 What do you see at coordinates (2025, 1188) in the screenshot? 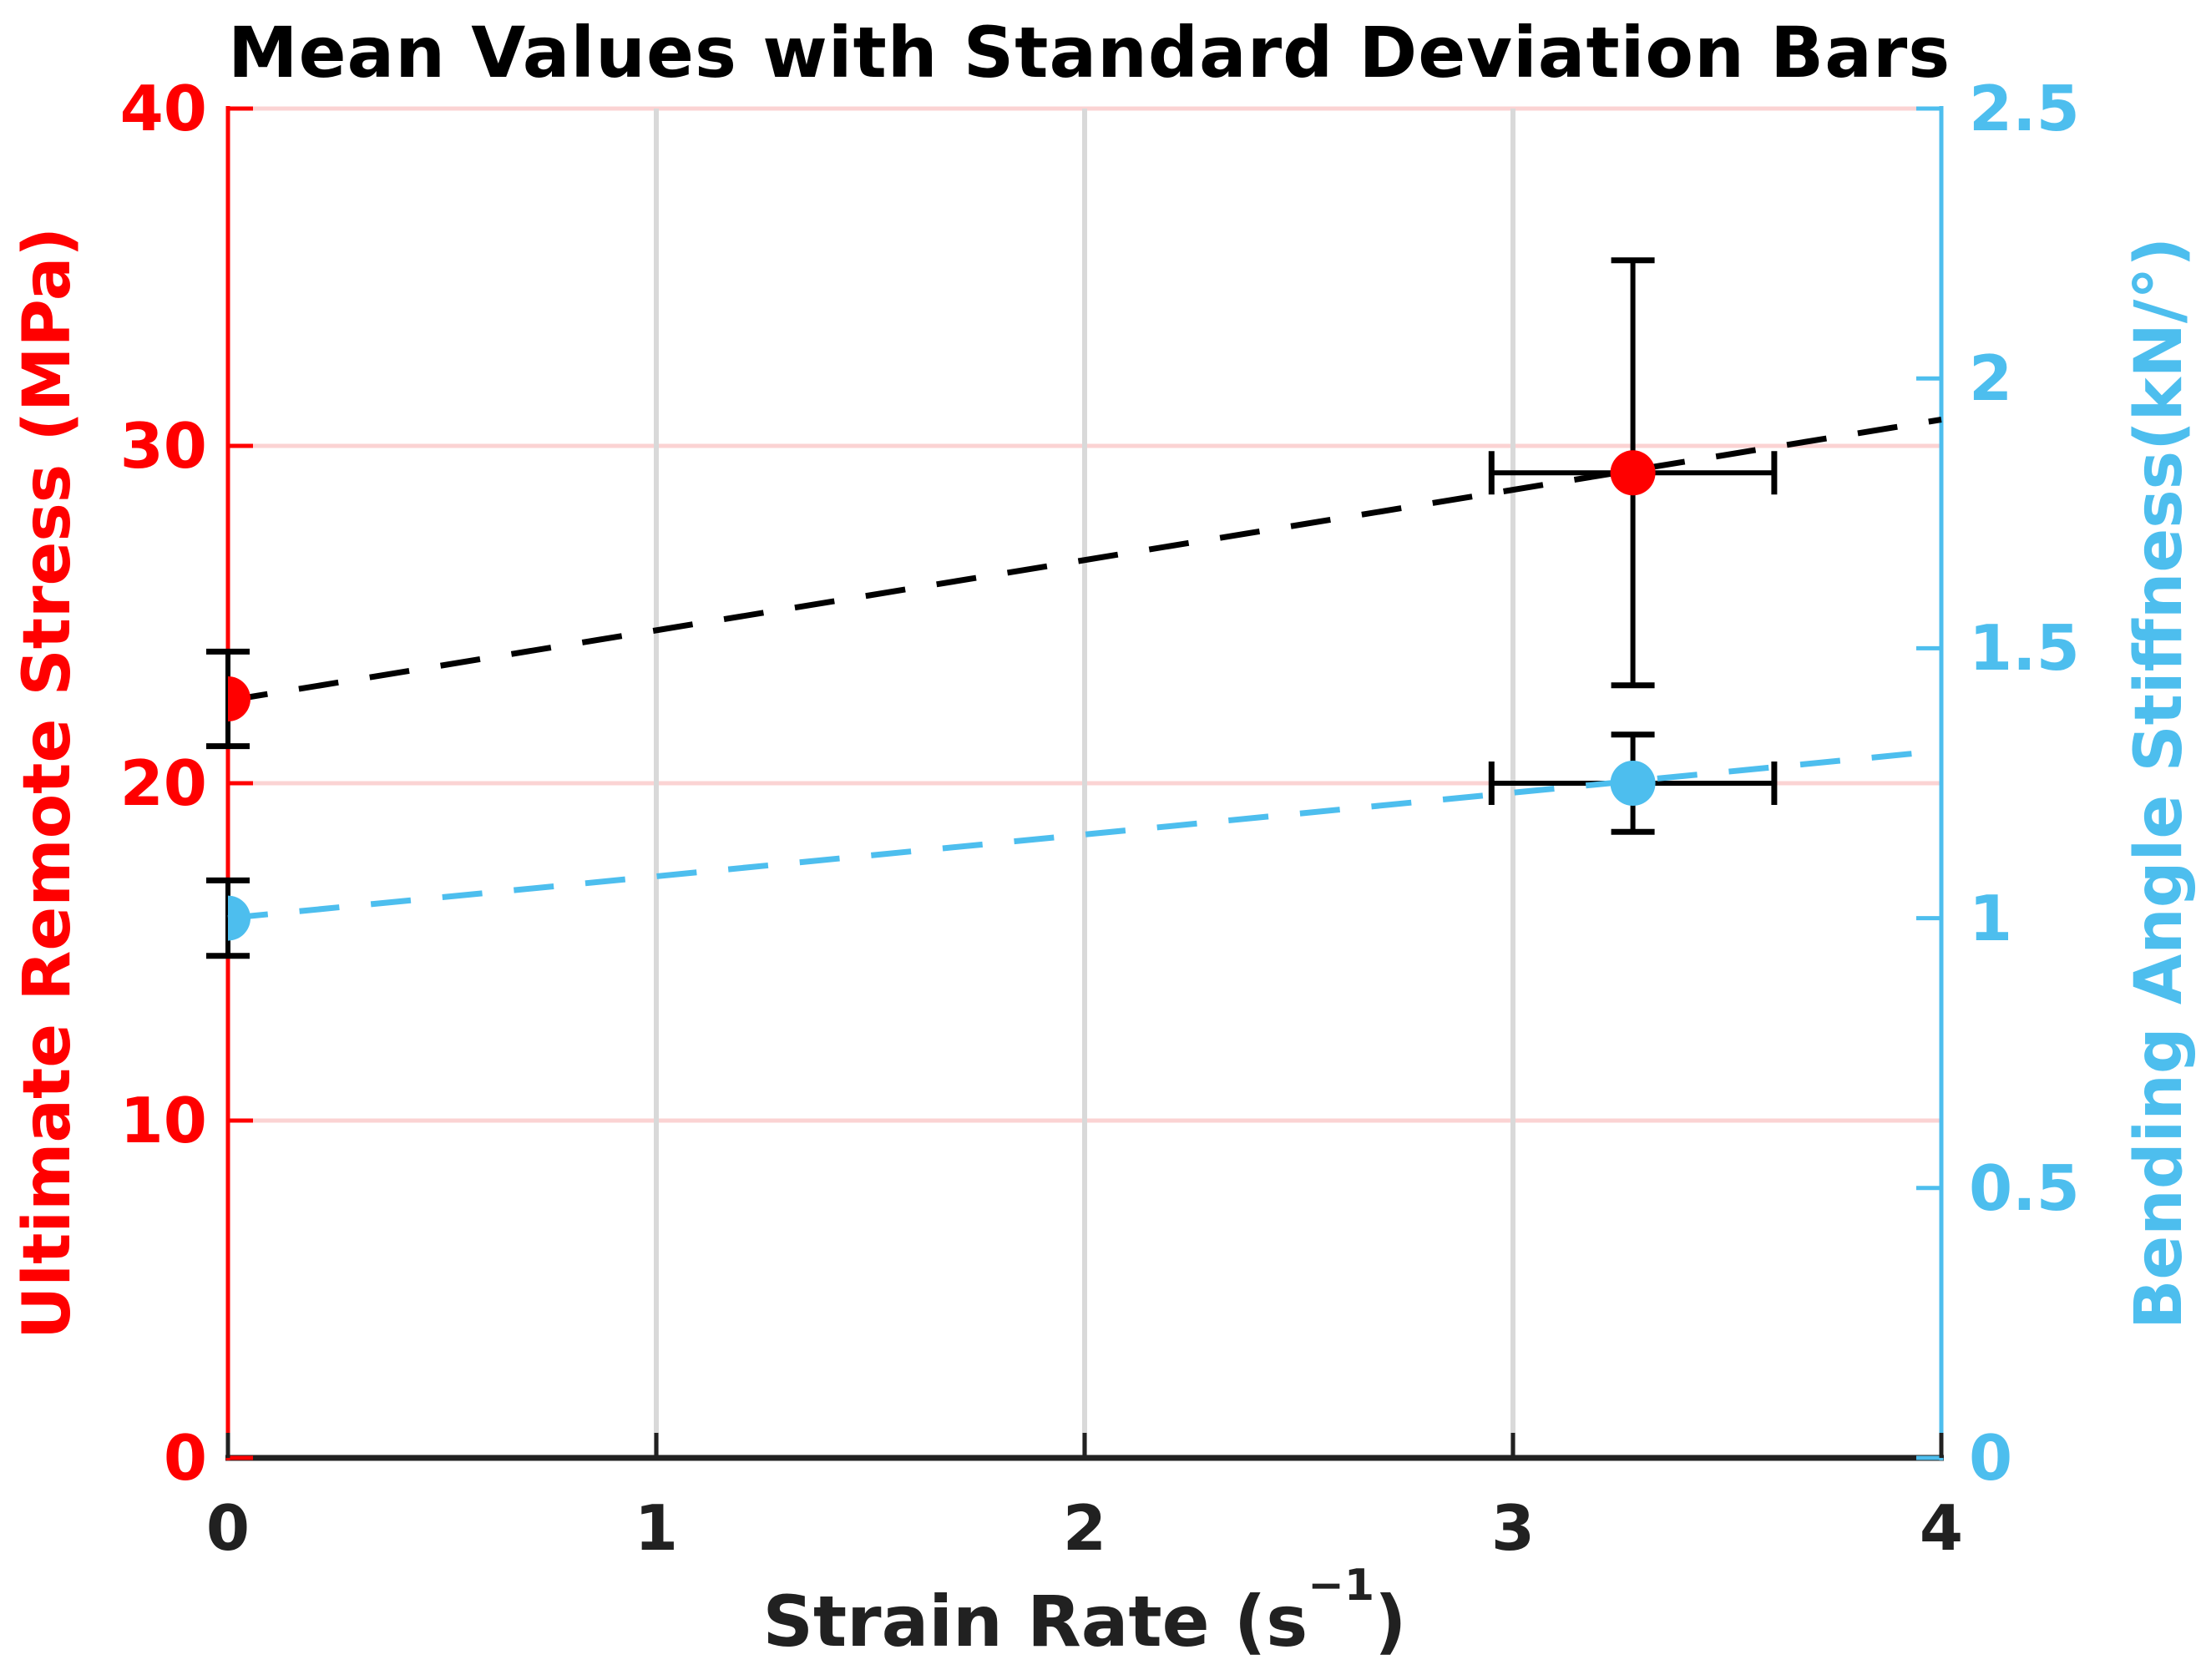
I see `right-tick-label: 0.5` at bounding box center [2025, 1188].